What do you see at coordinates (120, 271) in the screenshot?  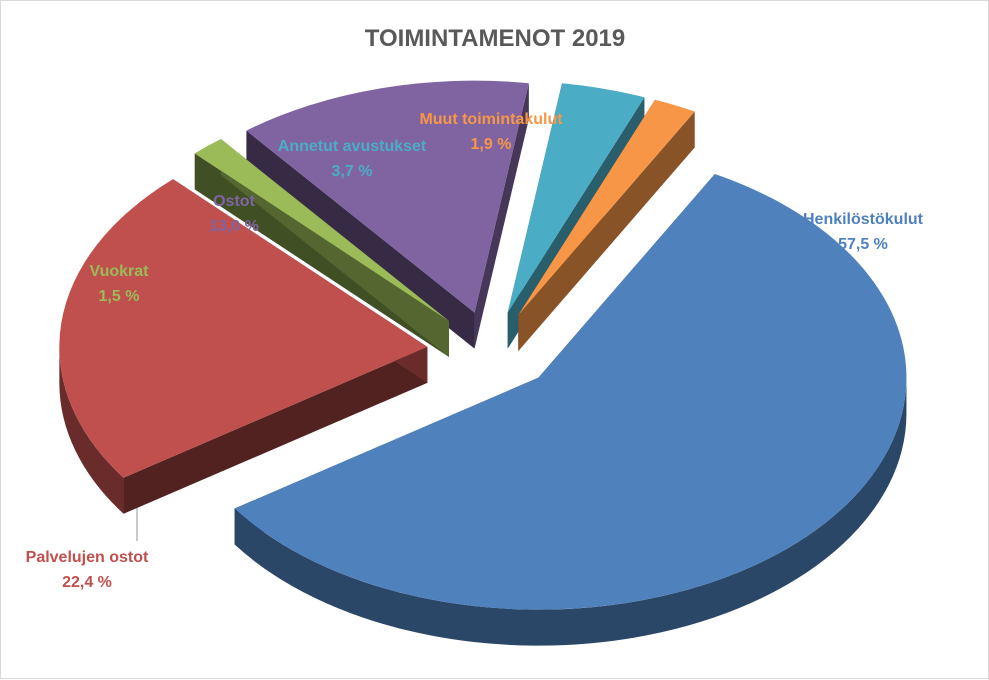 I see `slice-label: Vuokrat` at bounding box center [120, 271].